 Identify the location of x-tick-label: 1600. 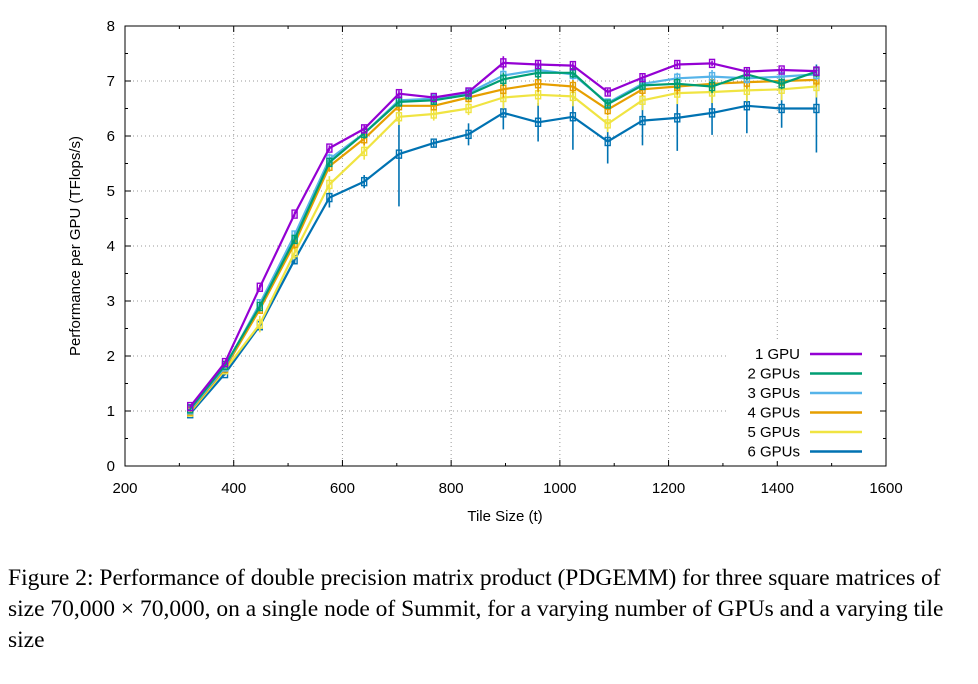
(885, 488).